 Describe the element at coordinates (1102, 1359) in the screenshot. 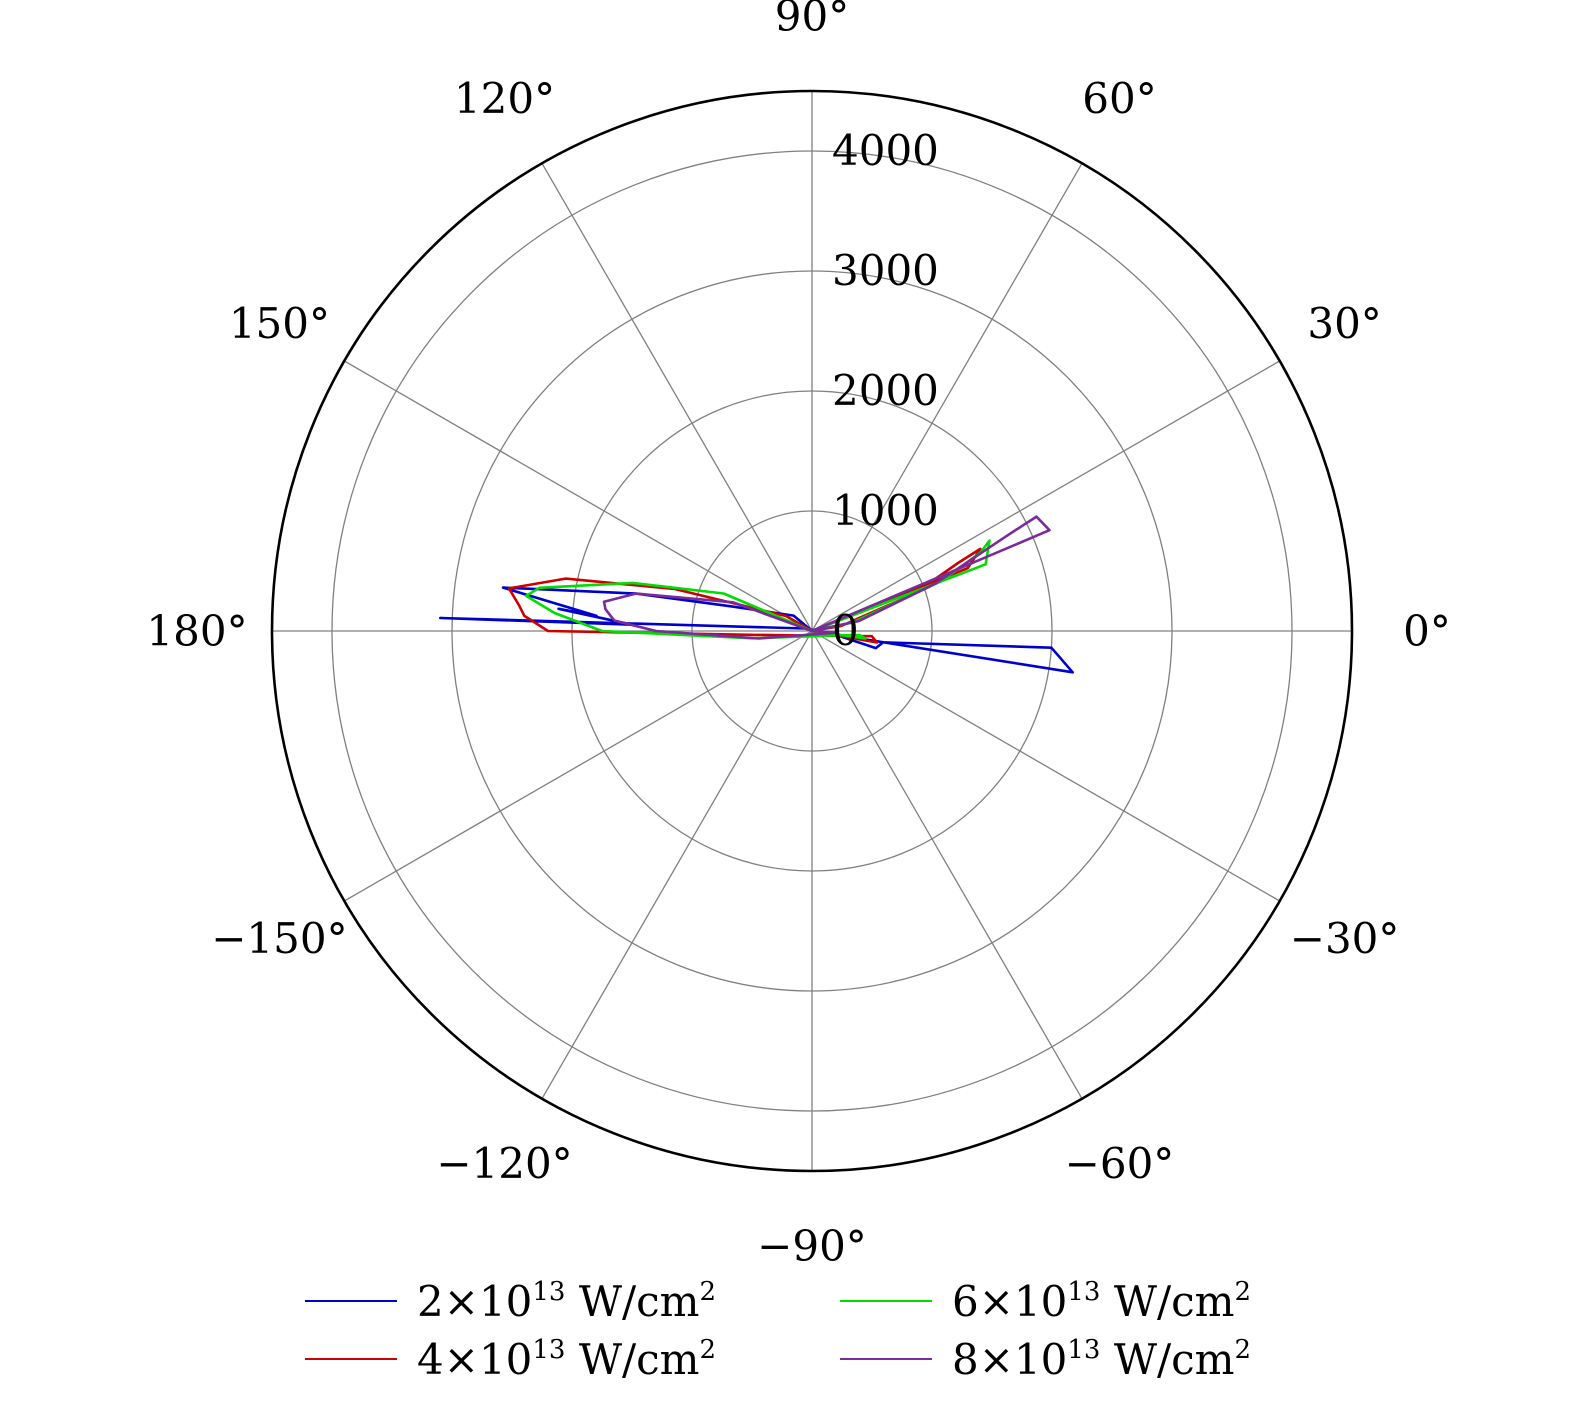

I see `legend-label-series-4: 8×1013 W/cm2` at that location.